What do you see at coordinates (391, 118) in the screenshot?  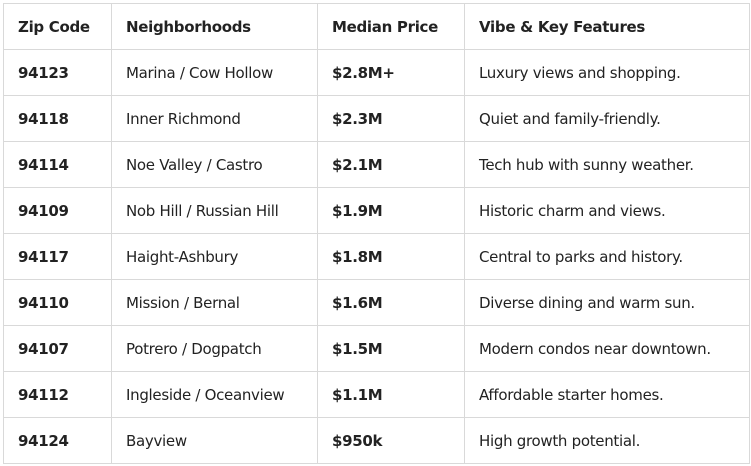 I see `median-price-cell: $2.3M` at bounding box center [391, 118].